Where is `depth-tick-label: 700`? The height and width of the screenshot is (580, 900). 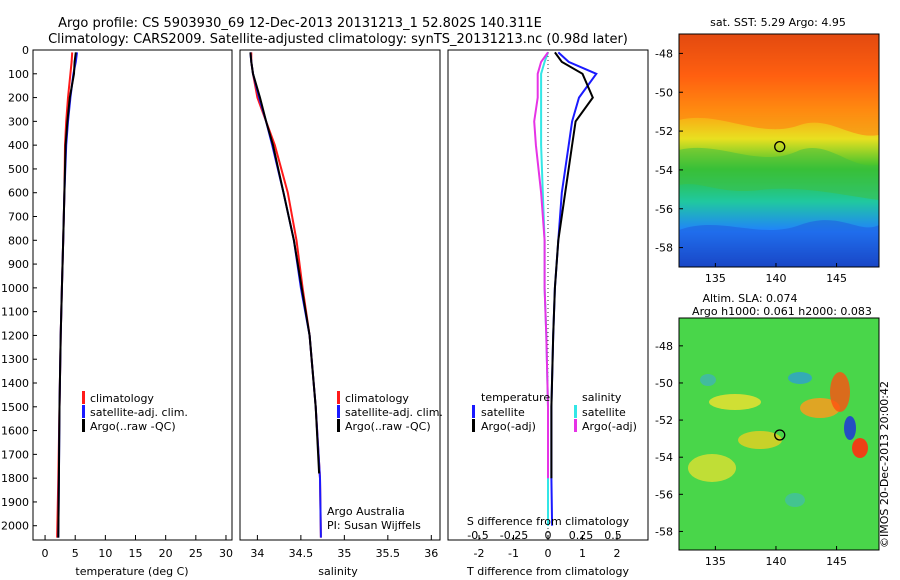
depth-tick-label: 700 is located at coordinates (18, 217).